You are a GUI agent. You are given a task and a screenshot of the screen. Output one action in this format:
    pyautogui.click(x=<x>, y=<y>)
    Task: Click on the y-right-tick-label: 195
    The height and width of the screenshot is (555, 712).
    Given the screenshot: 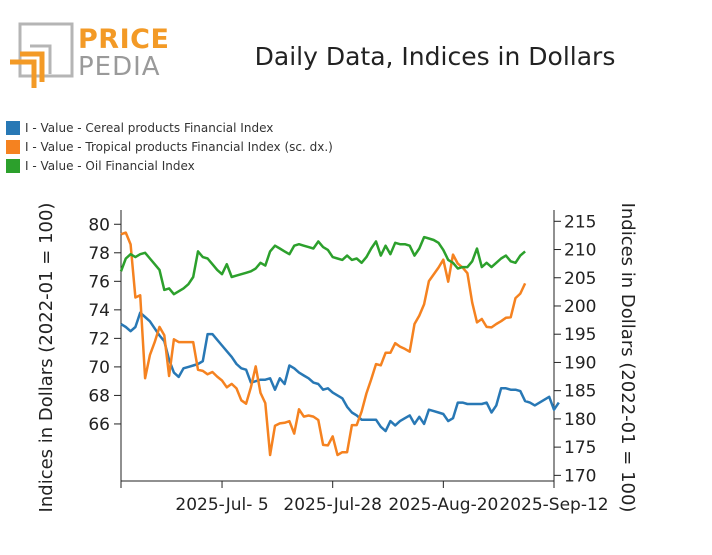 What is the action you would take?
    pyautogui.click(x=580, y=335)
    